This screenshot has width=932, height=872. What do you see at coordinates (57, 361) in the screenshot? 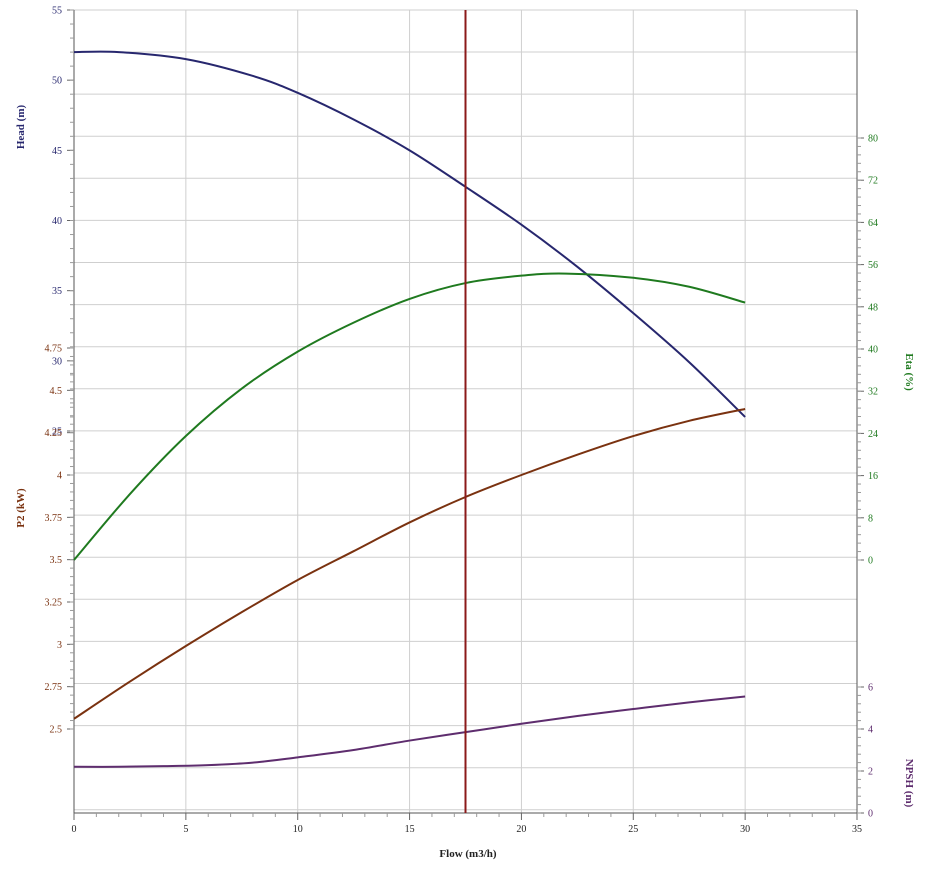
I see `head-tick-label: 30` at bounding box center [57, 361].